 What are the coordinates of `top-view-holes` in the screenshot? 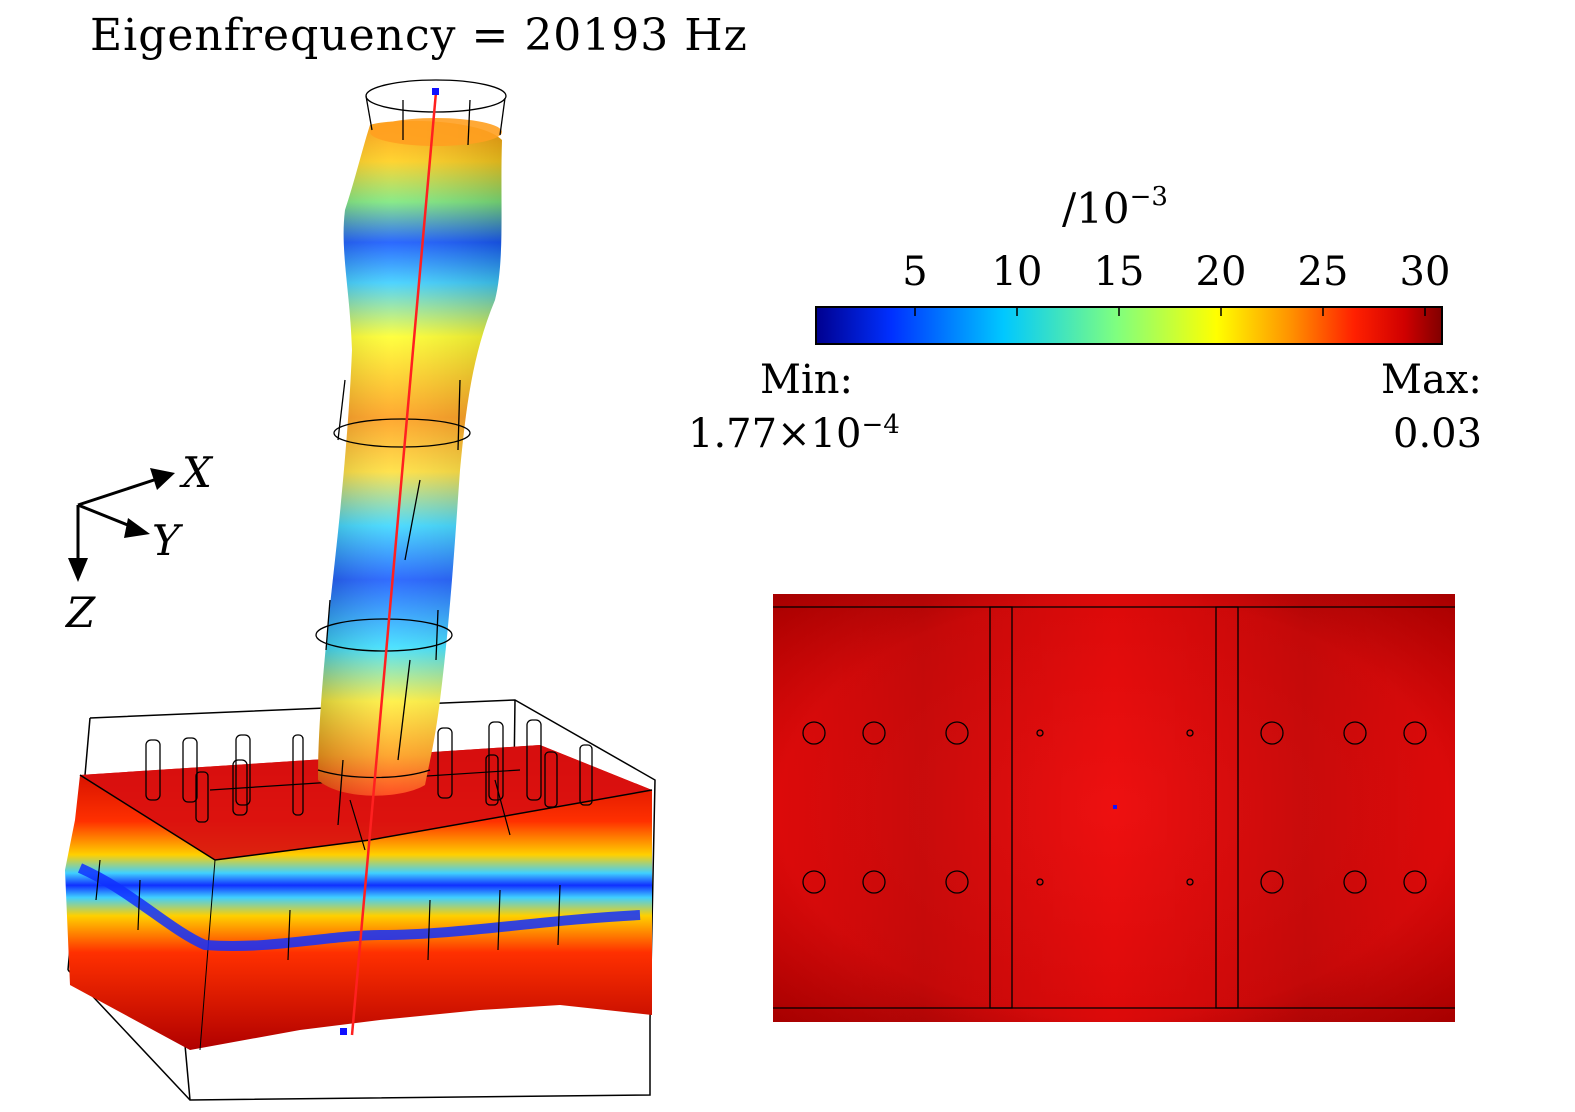 It's located at (1114, 807).